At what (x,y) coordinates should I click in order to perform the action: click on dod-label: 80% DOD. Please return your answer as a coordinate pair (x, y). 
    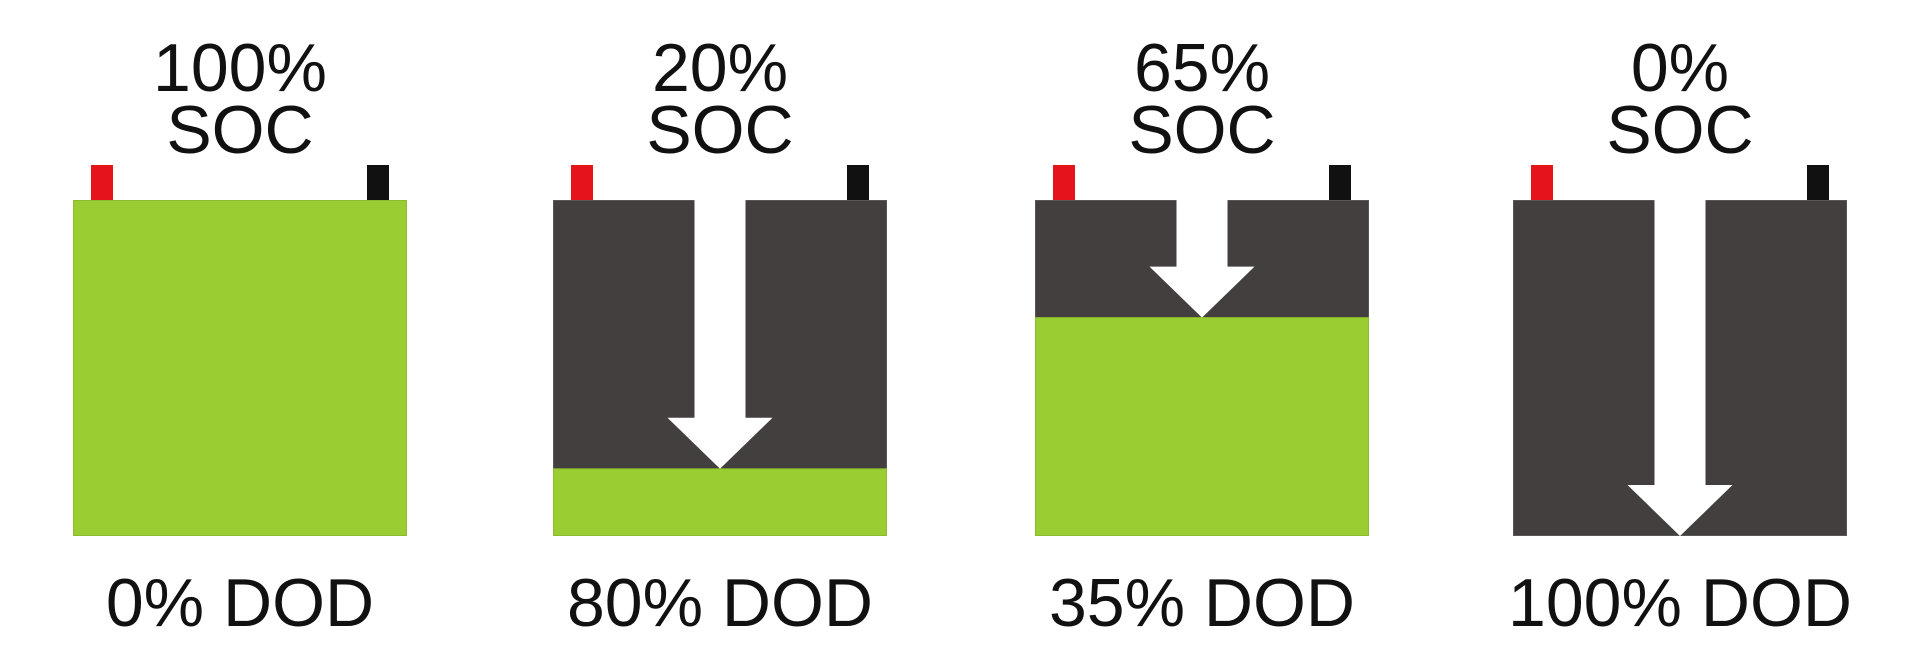
    Looking at the image, I should click on (720, 603).